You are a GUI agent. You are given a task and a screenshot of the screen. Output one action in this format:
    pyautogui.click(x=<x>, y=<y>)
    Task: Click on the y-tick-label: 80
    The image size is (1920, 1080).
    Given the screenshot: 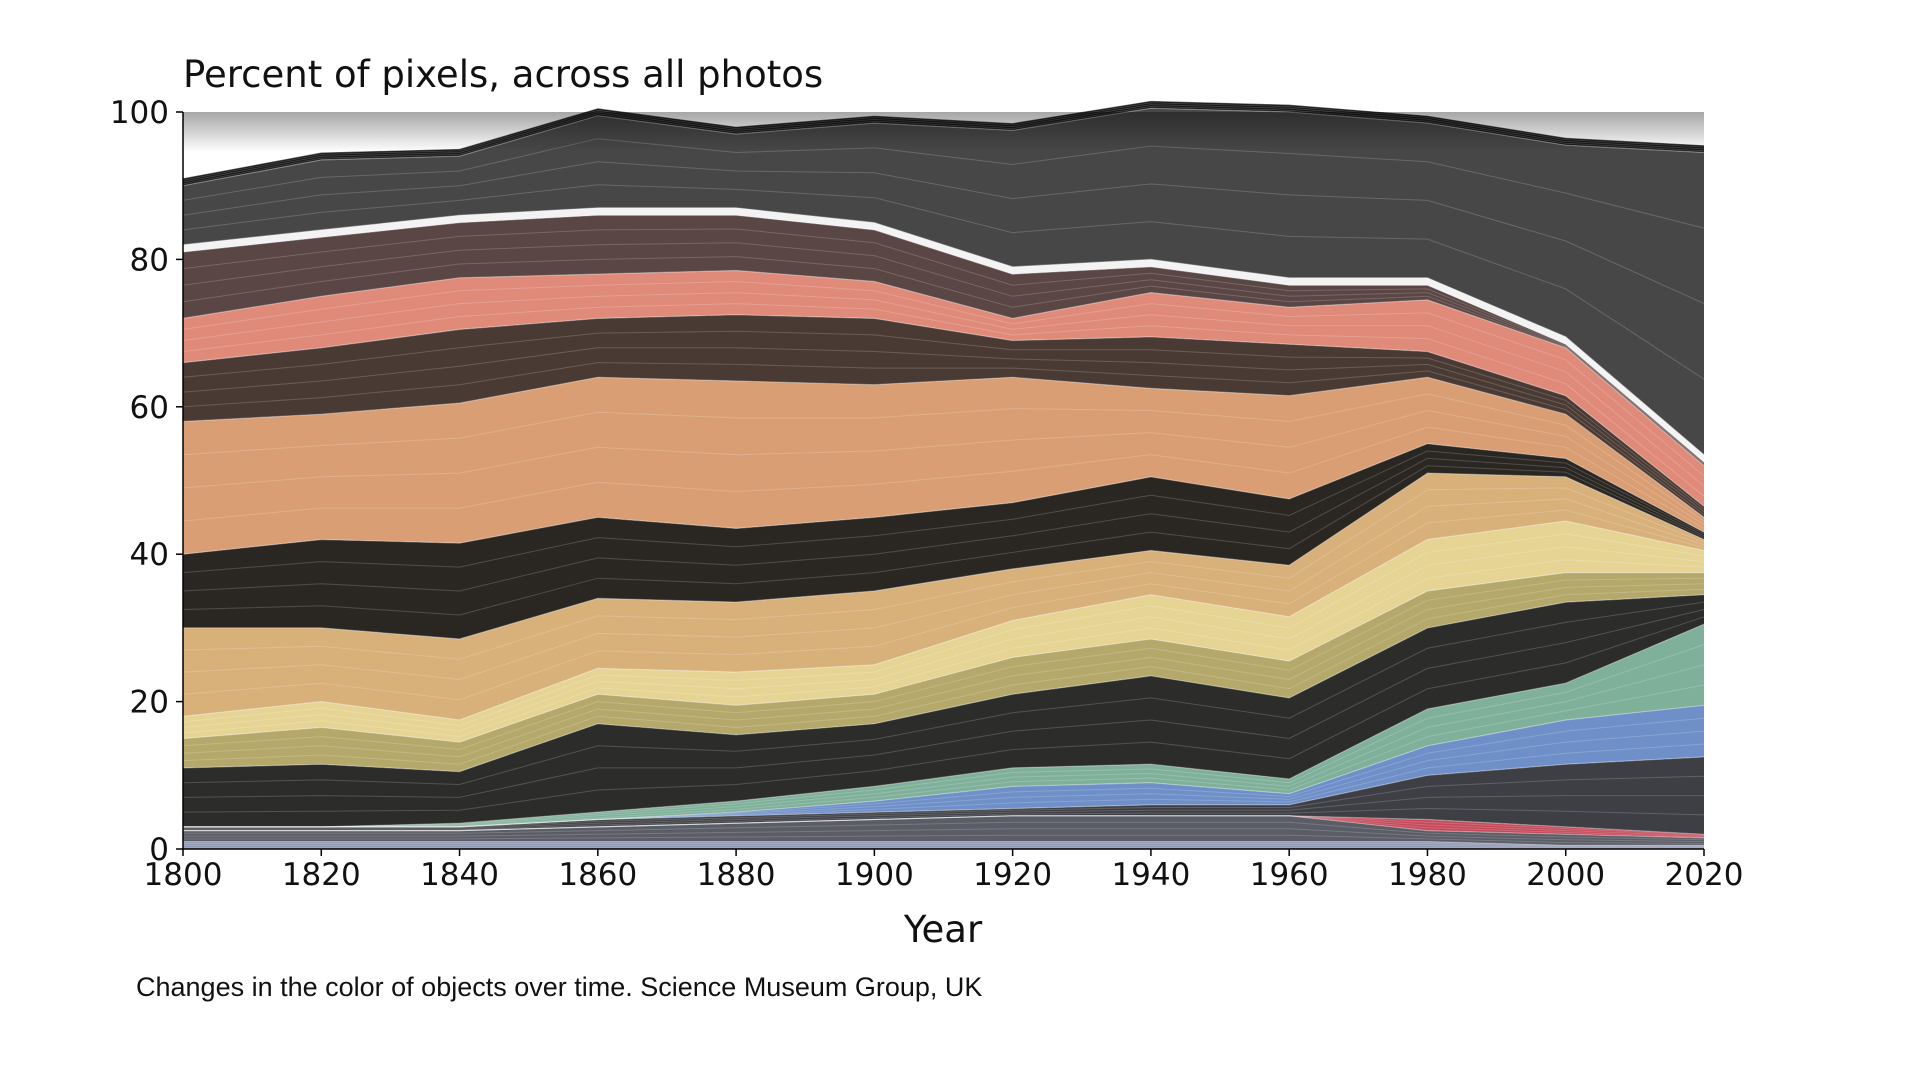 What is the action you would take?
    pyautogui.click(x=149, y=260)
    